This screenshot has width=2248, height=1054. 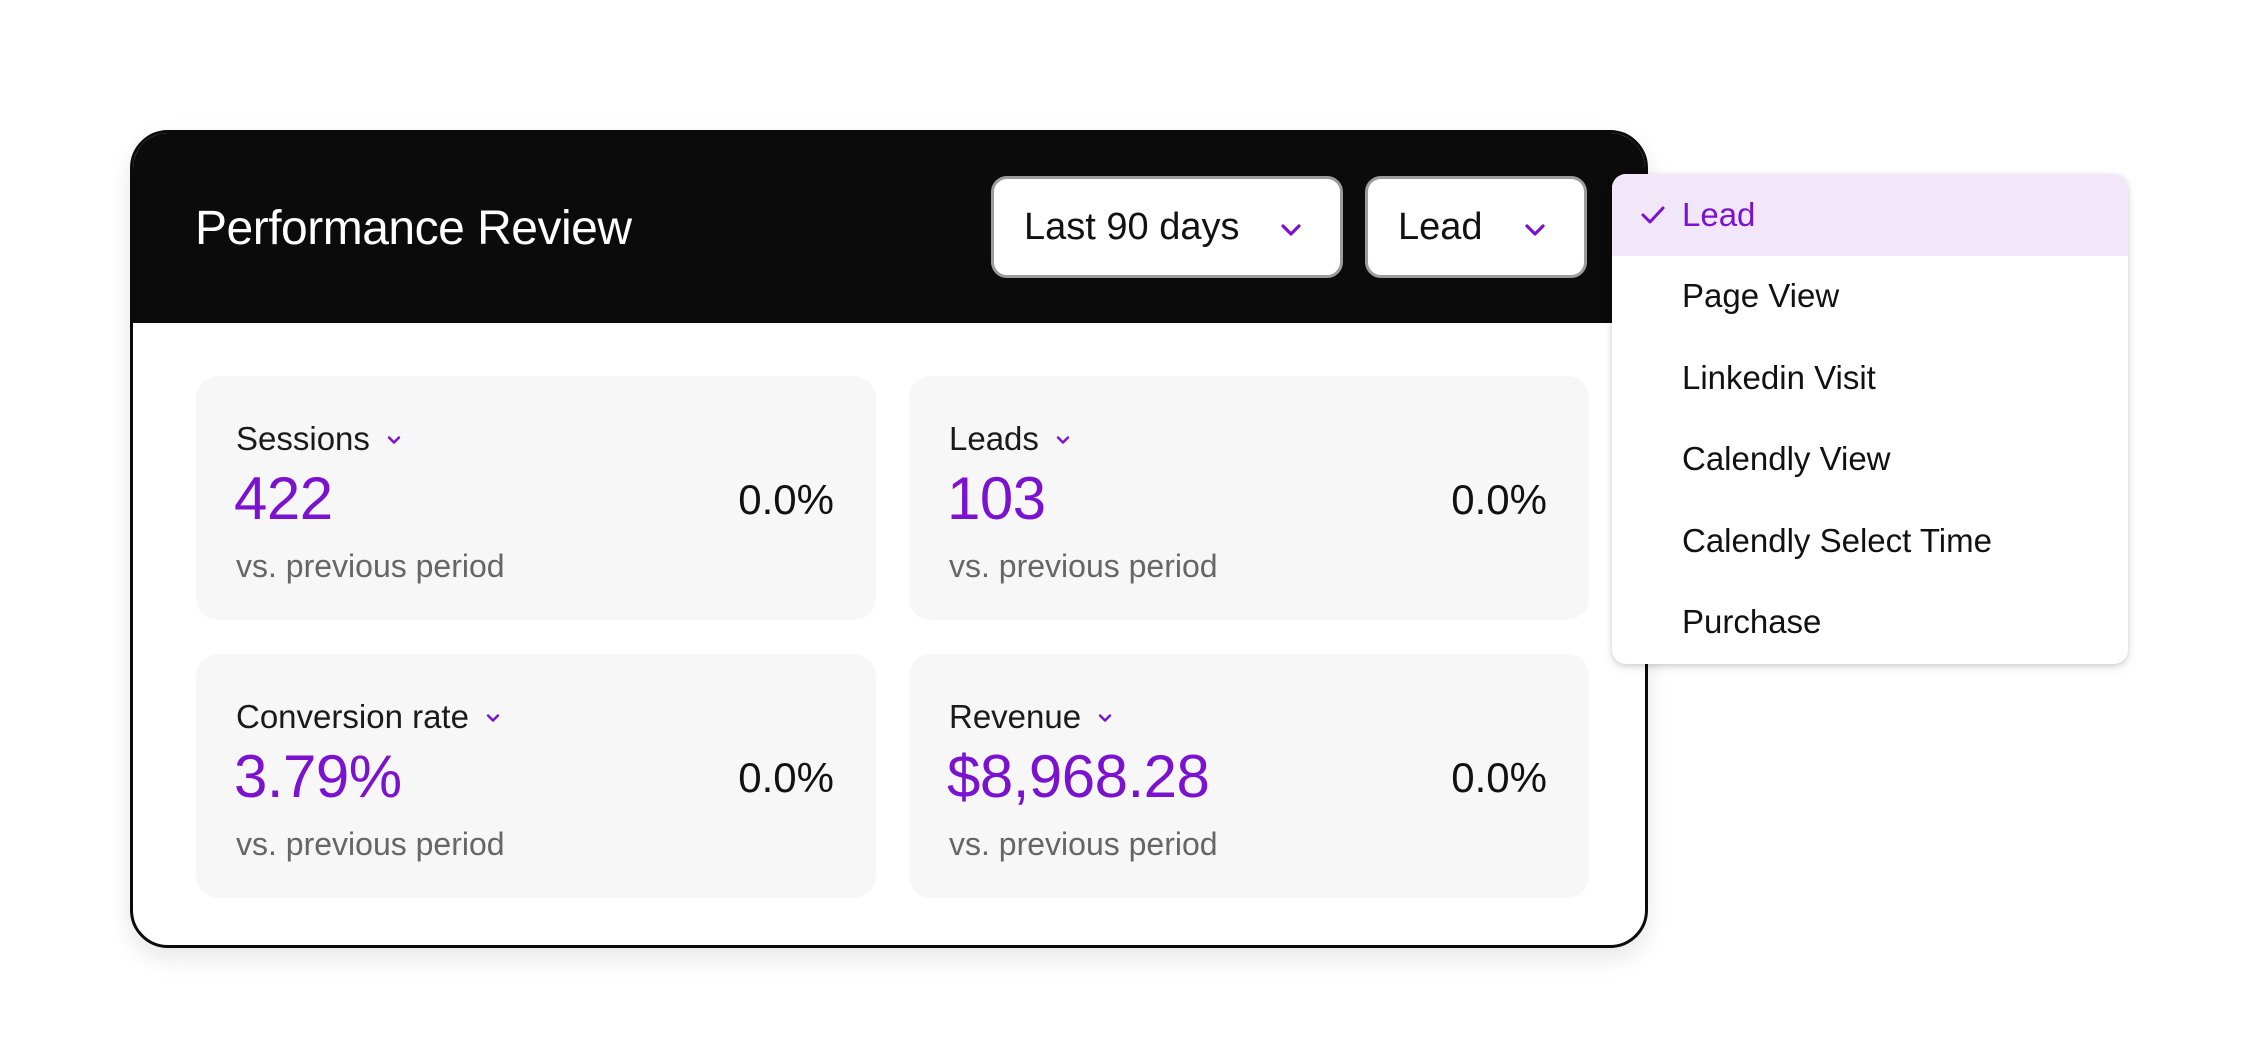 What do you see at coordinates (1779, 377) in the screenshot?
I see `dropdown-option-label: Linkedin Visit` at bounding box center [1779, 377].